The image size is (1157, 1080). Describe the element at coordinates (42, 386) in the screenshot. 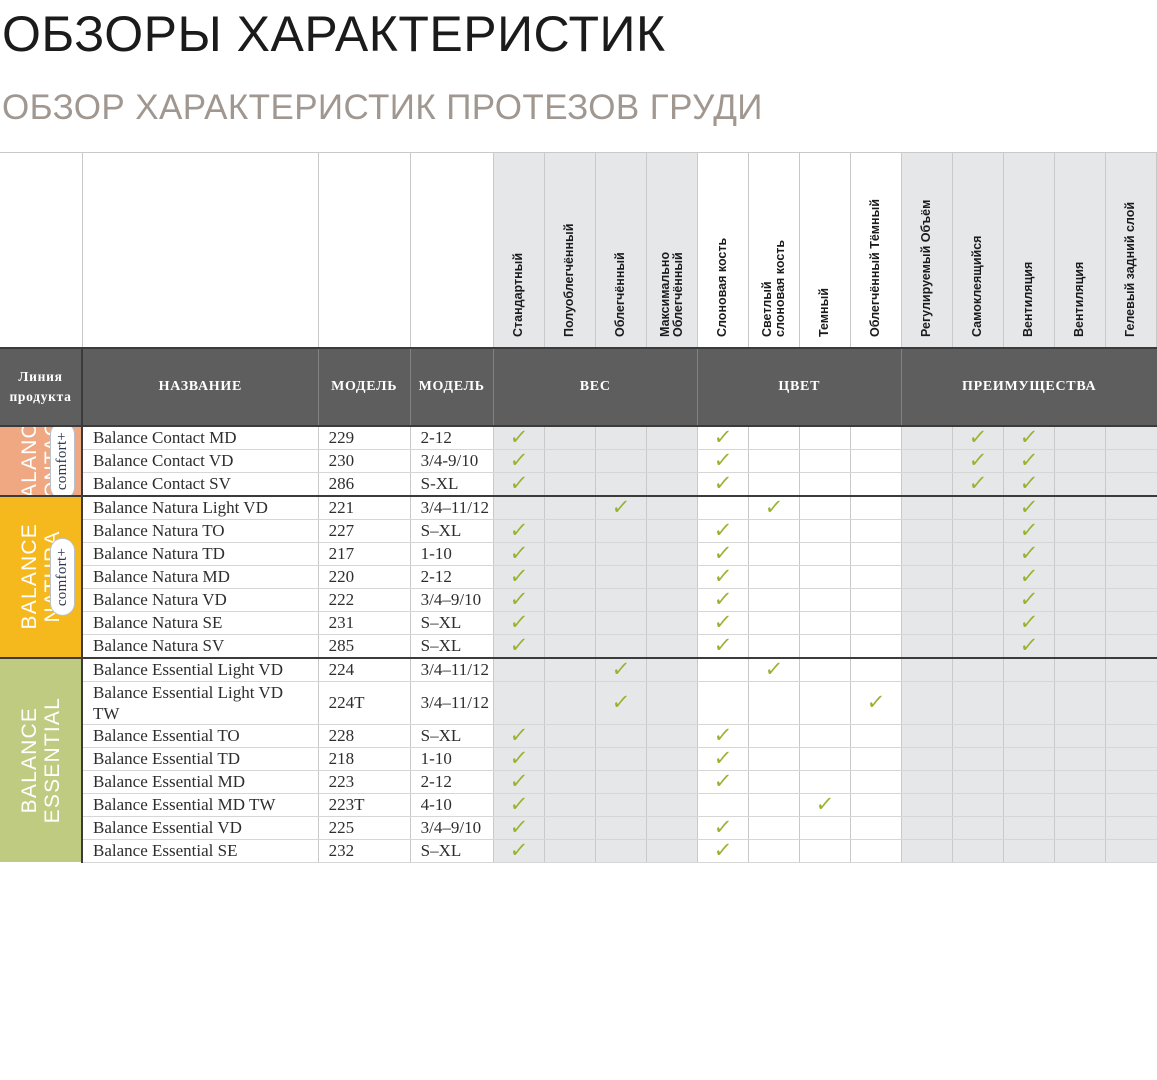

I see `group-header-0: Линия продукта` at that location.